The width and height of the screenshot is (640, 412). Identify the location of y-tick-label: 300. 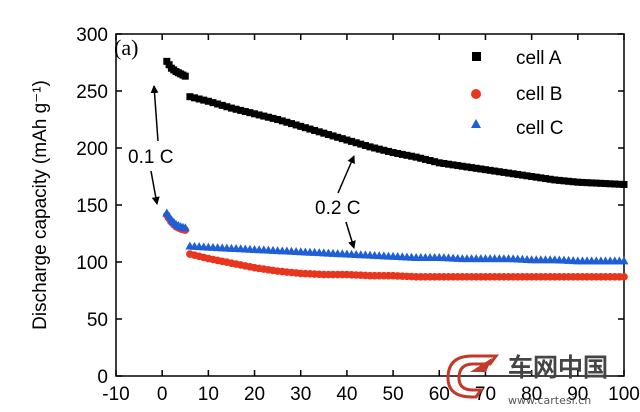
(92, 35).